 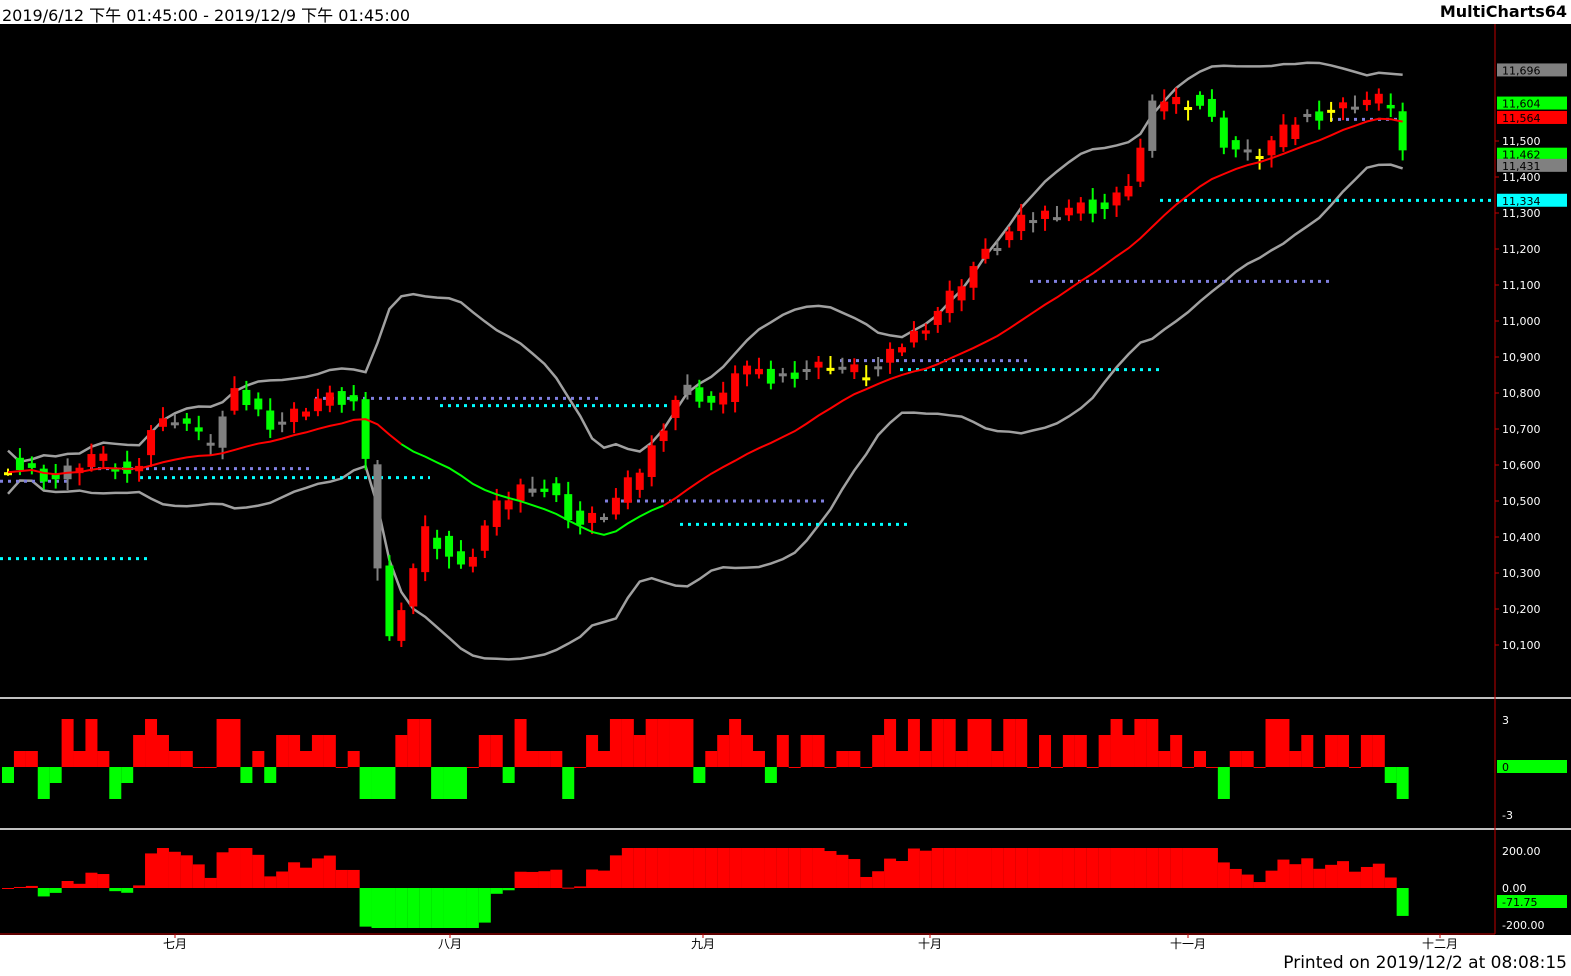 I want to click on price-marker: 11,604, so click(x=1532, y=103).